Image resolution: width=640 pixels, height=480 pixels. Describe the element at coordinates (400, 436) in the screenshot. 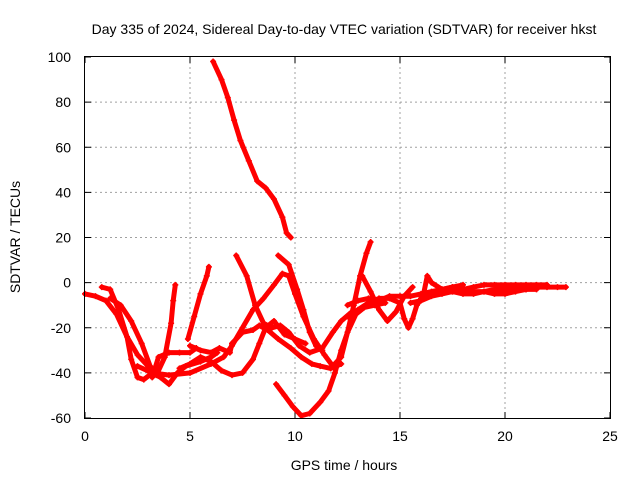

I see `x-tick-label: 15` at that location.